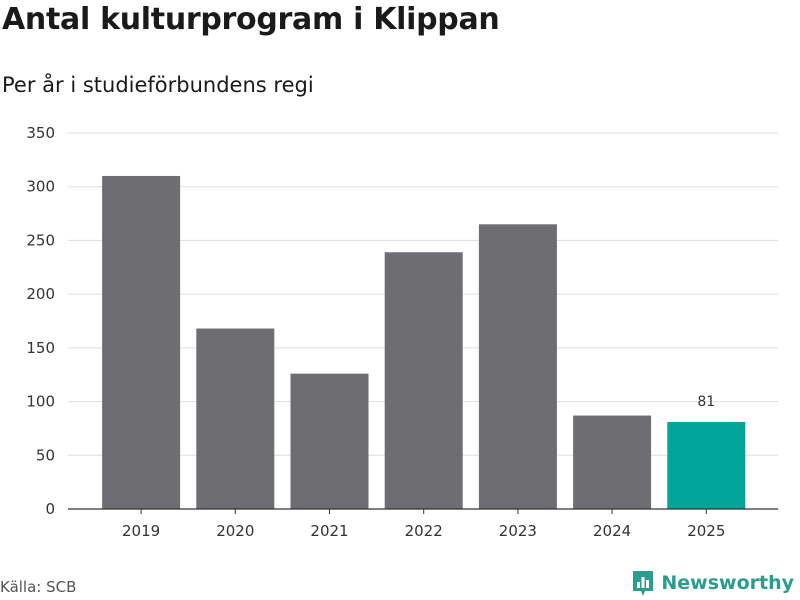 This screenshot has width=800, height=600. Describe the element at coordinates (235, 418) in the screenshot. I see `bar-2020` at that location.